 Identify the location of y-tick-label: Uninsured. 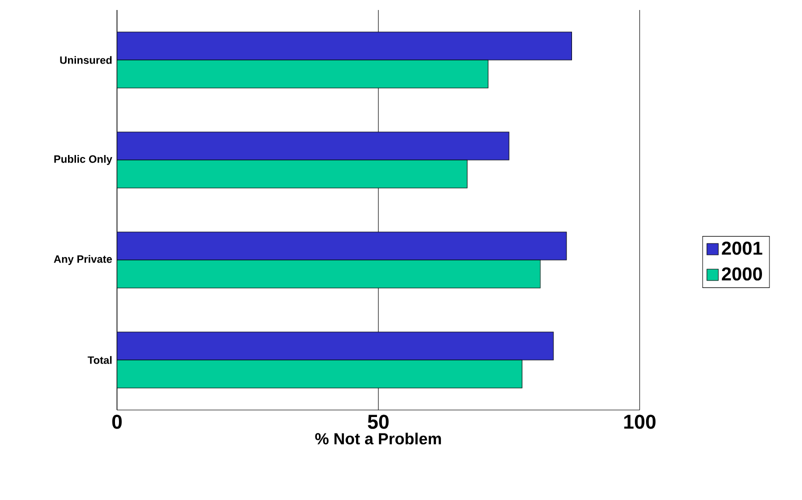
(86, 60).